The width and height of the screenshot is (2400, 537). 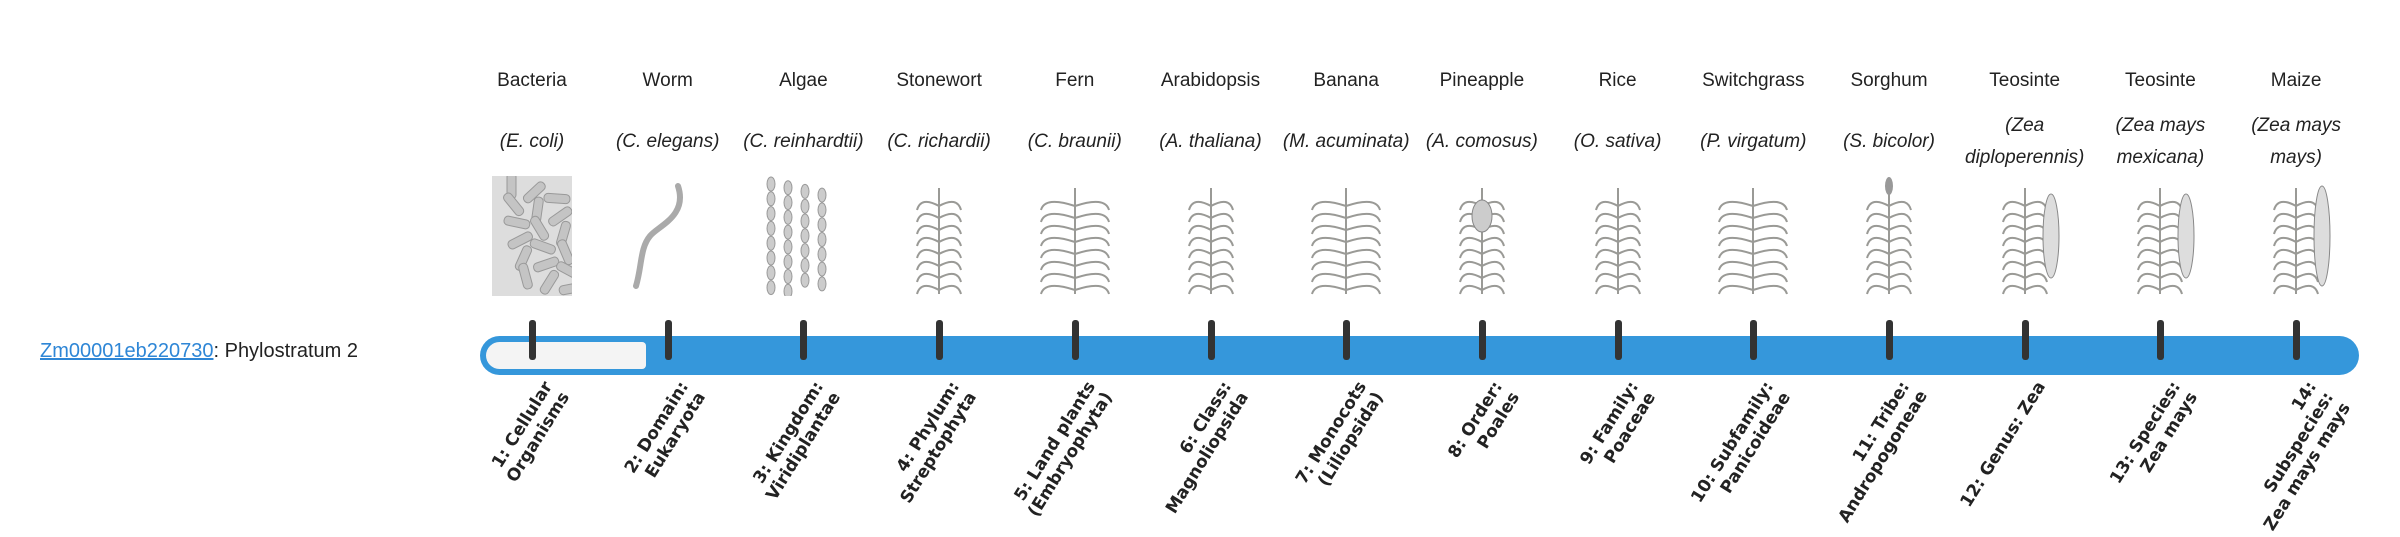 I want to click on stratum-label: 8: Order: Poales, so click(x=1484, y=420).